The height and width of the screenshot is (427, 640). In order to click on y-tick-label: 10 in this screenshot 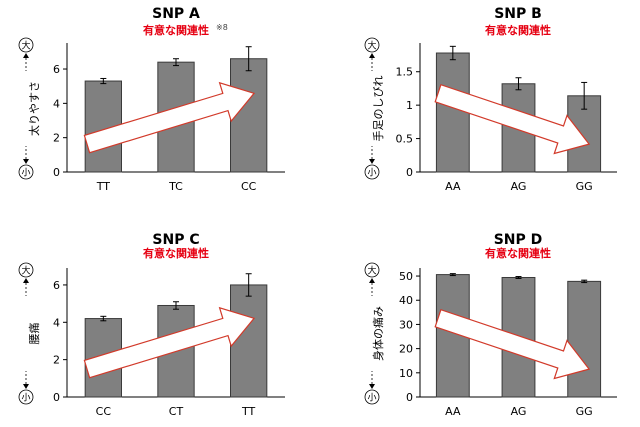, I will do `click(406, 373)`.